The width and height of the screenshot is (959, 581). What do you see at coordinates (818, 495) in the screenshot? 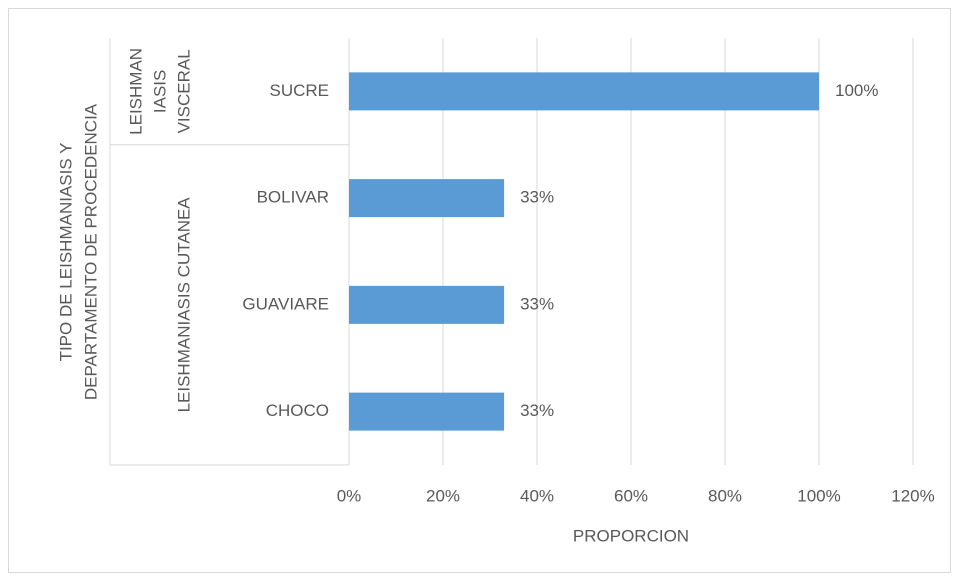
I see `x-tick-label: 100%` at bounding box center [818, 495].